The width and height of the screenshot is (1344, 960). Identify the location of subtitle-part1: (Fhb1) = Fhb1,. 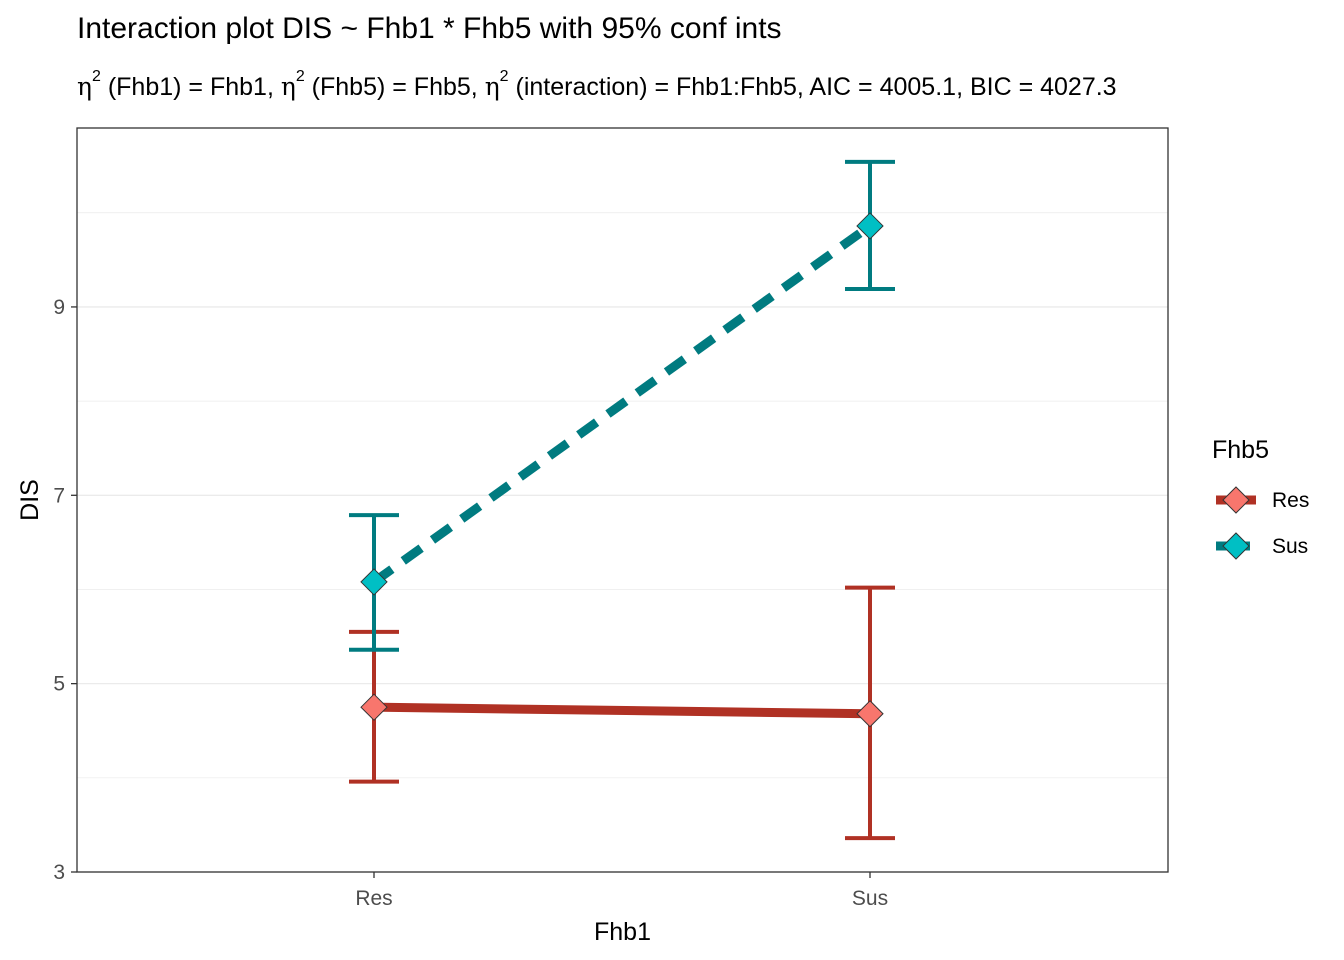
(190, 87).